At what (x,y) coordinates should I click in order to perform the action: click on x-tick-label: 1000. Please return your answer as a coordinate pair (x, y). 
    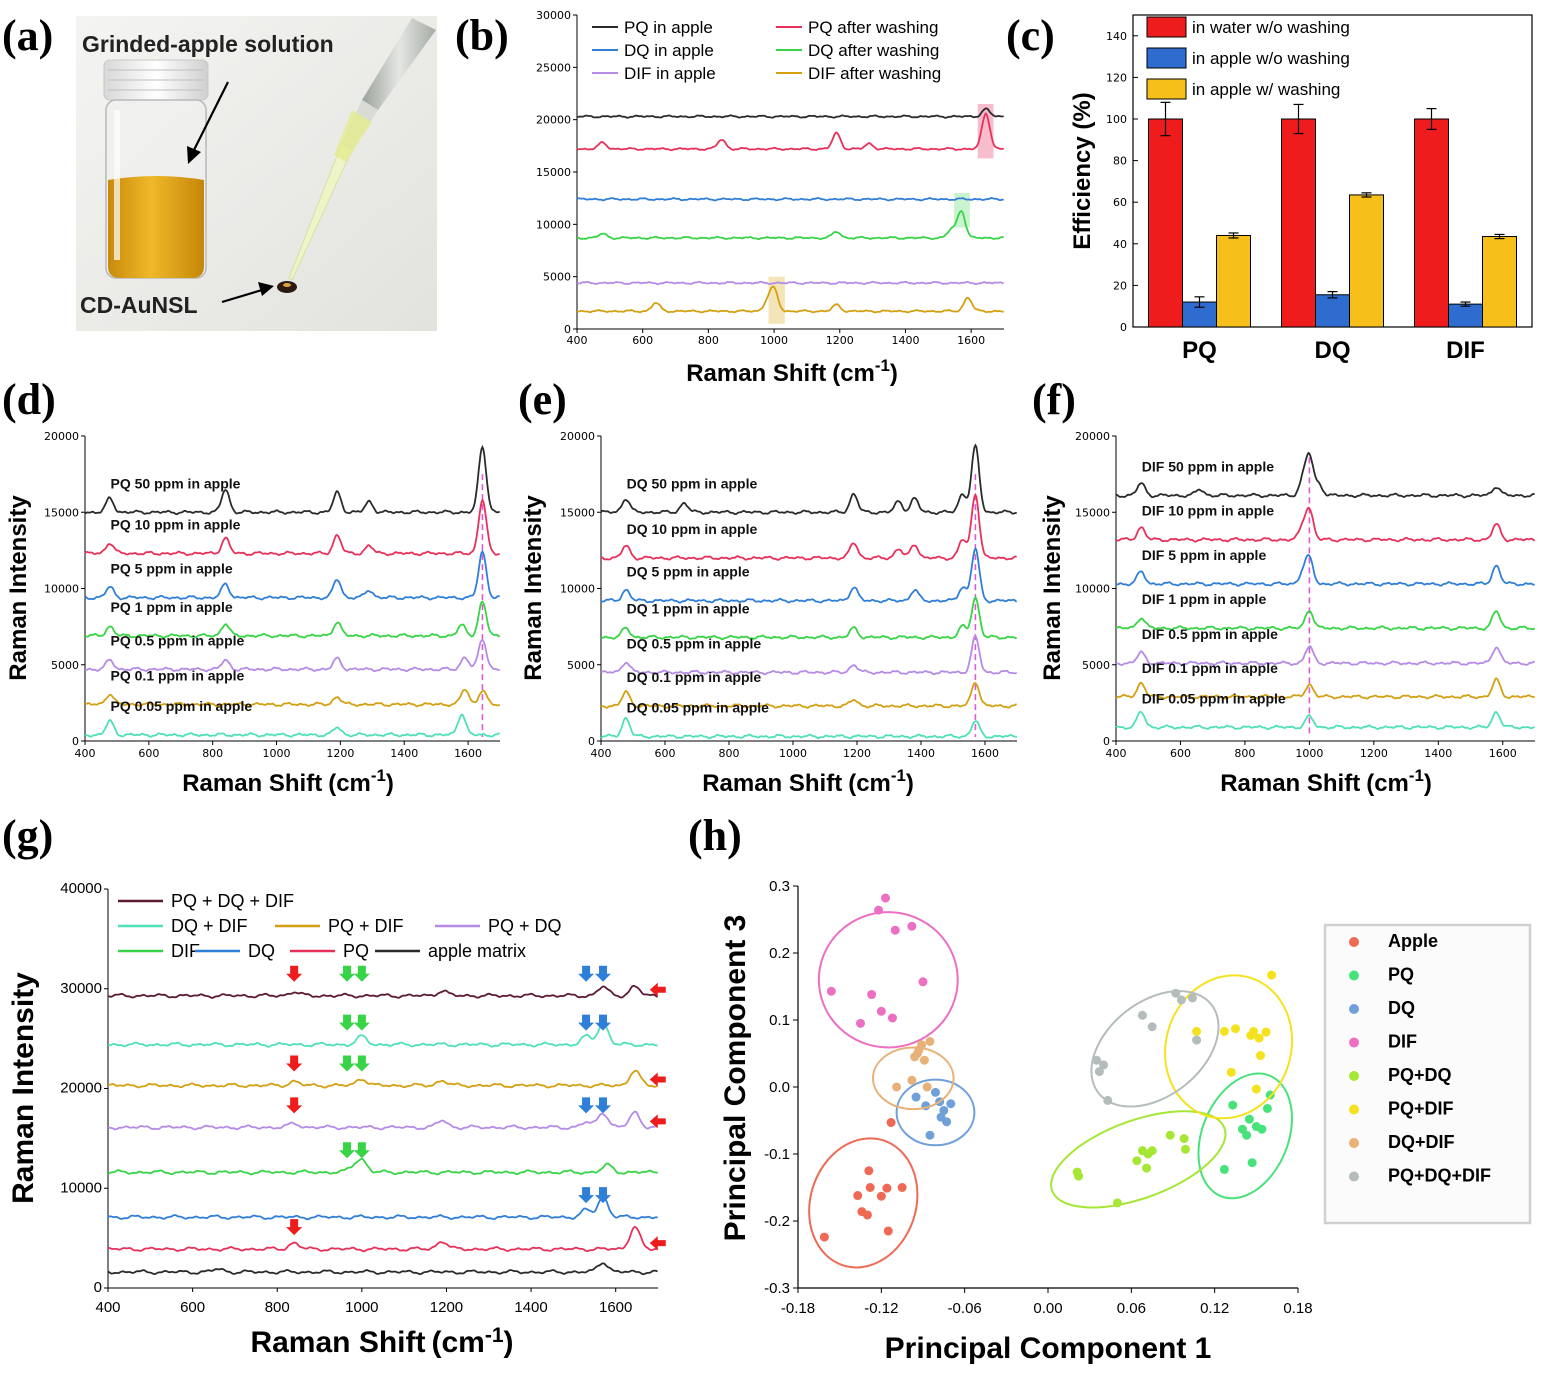
    Looking at the image, I should click on (361, 1307).